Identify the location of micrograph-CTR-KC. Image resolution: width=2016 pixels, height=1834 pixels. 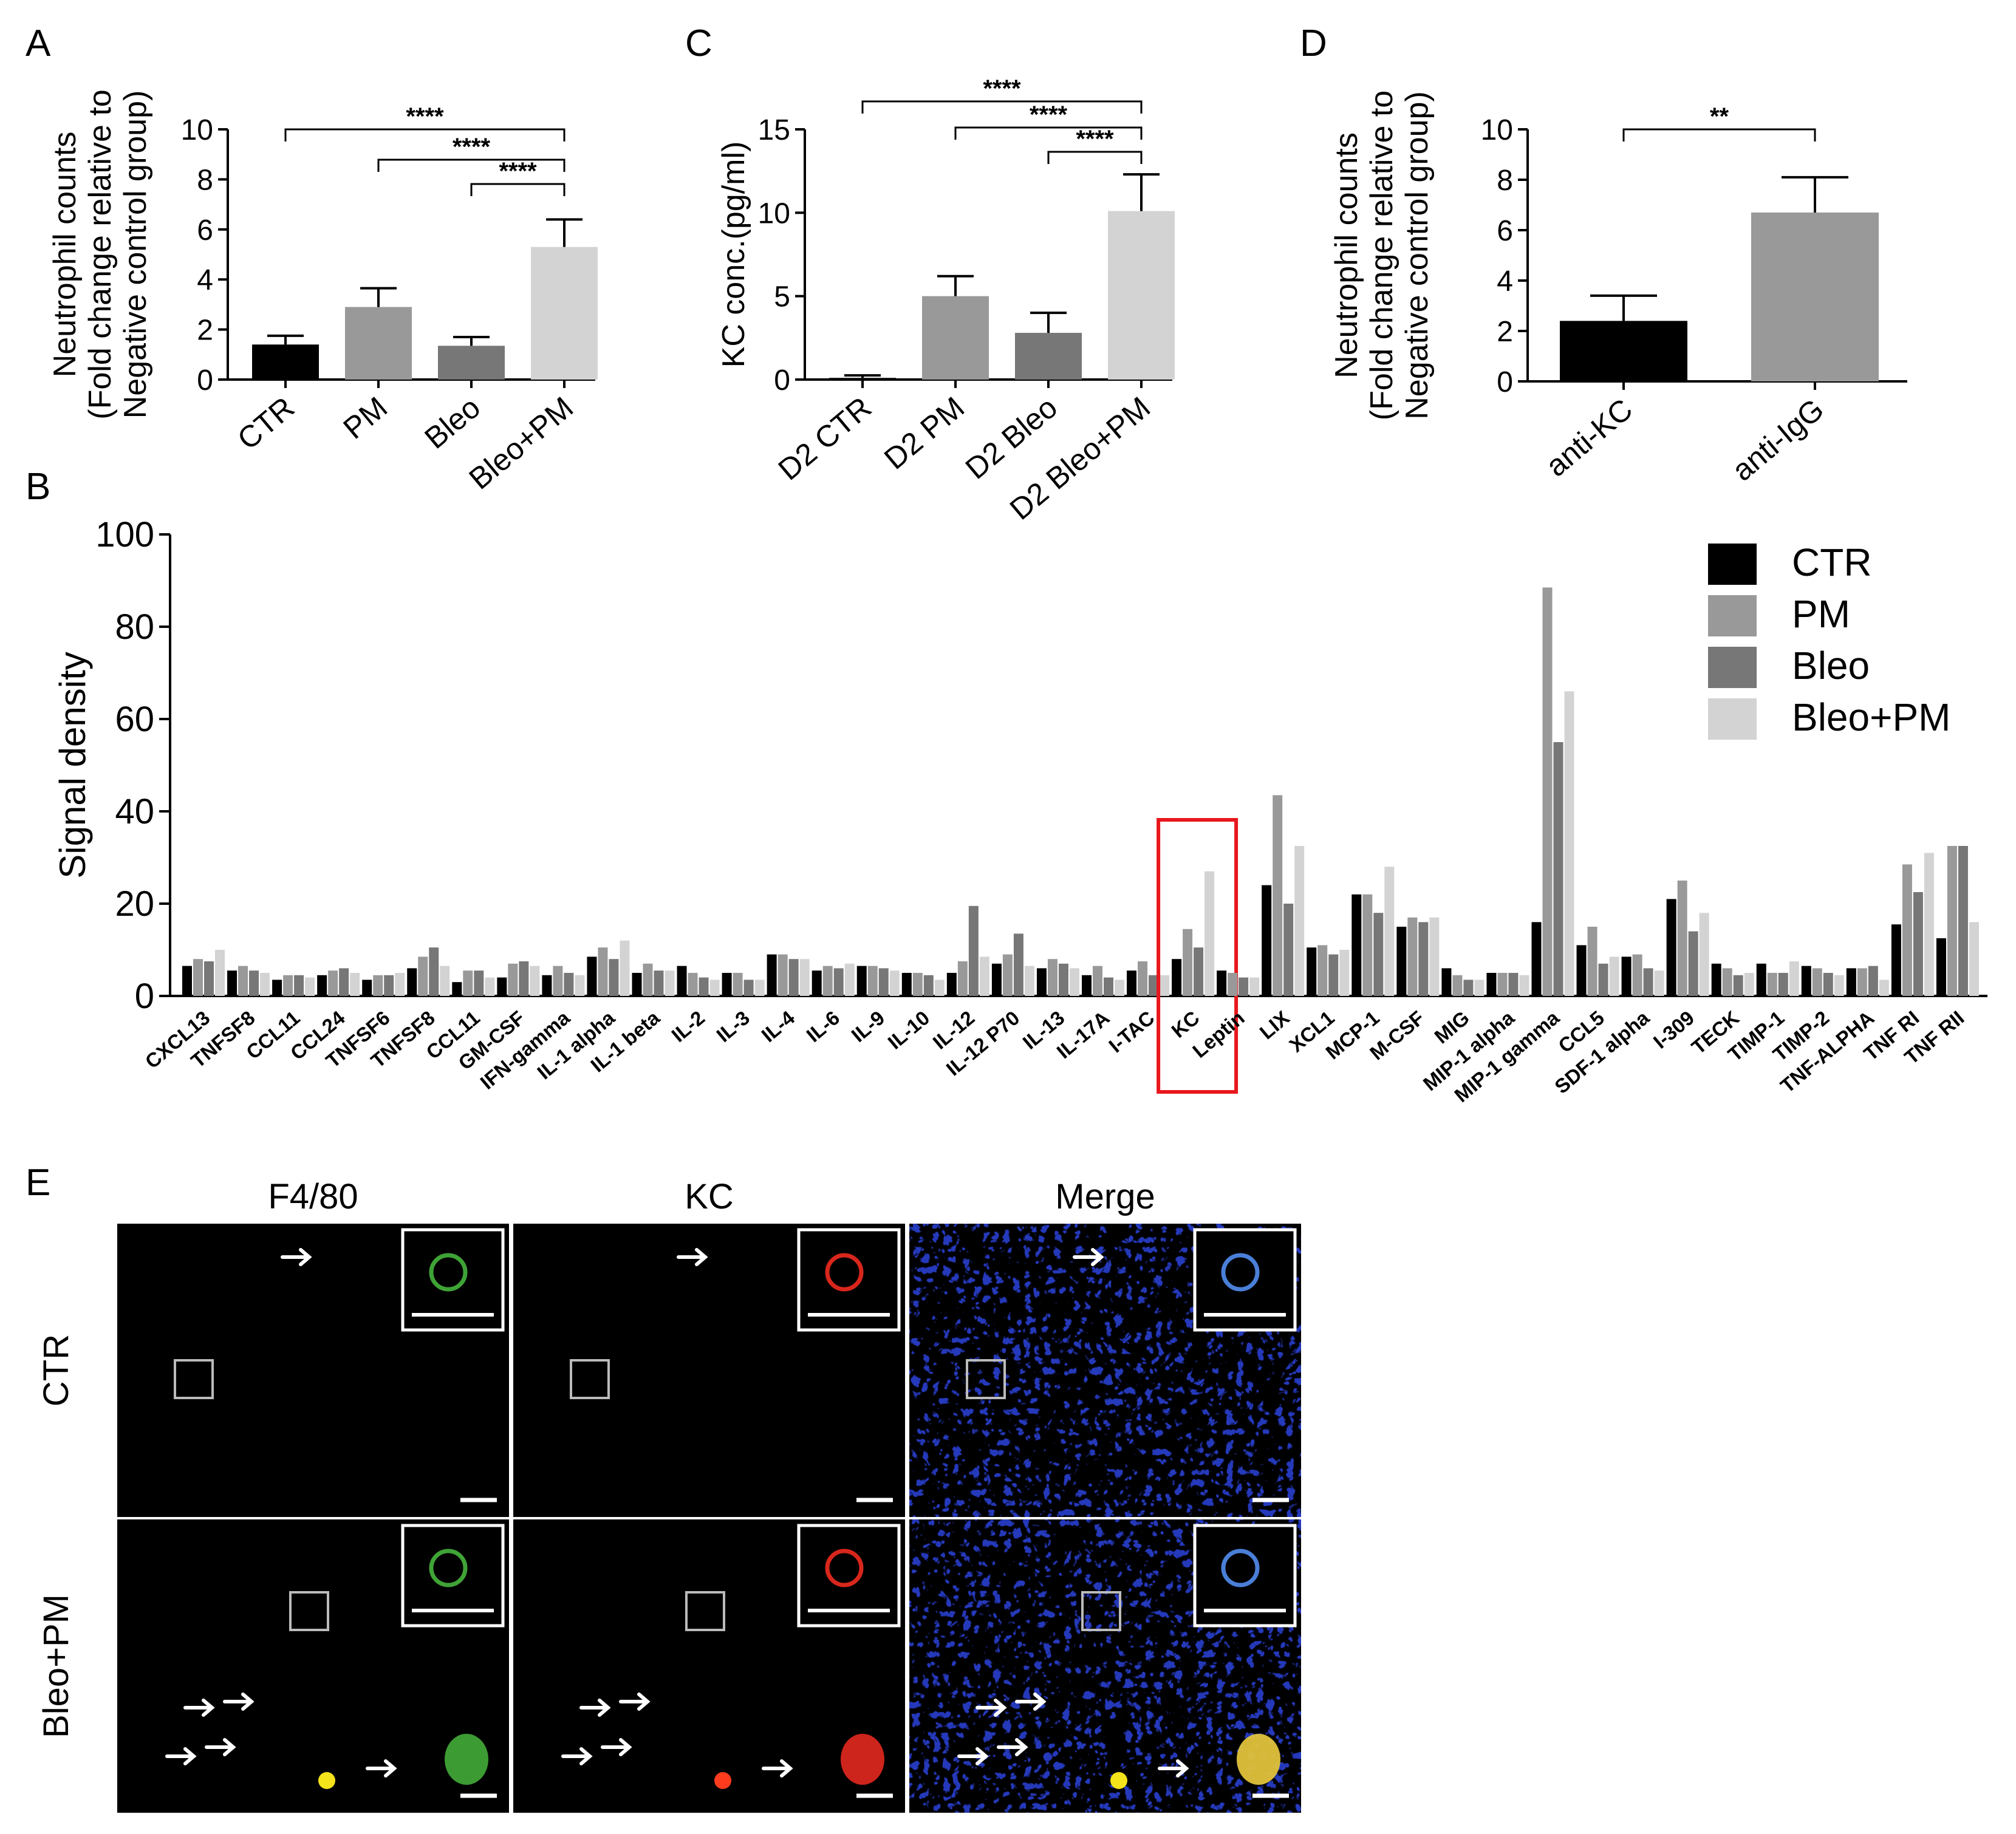
(709, 1370).